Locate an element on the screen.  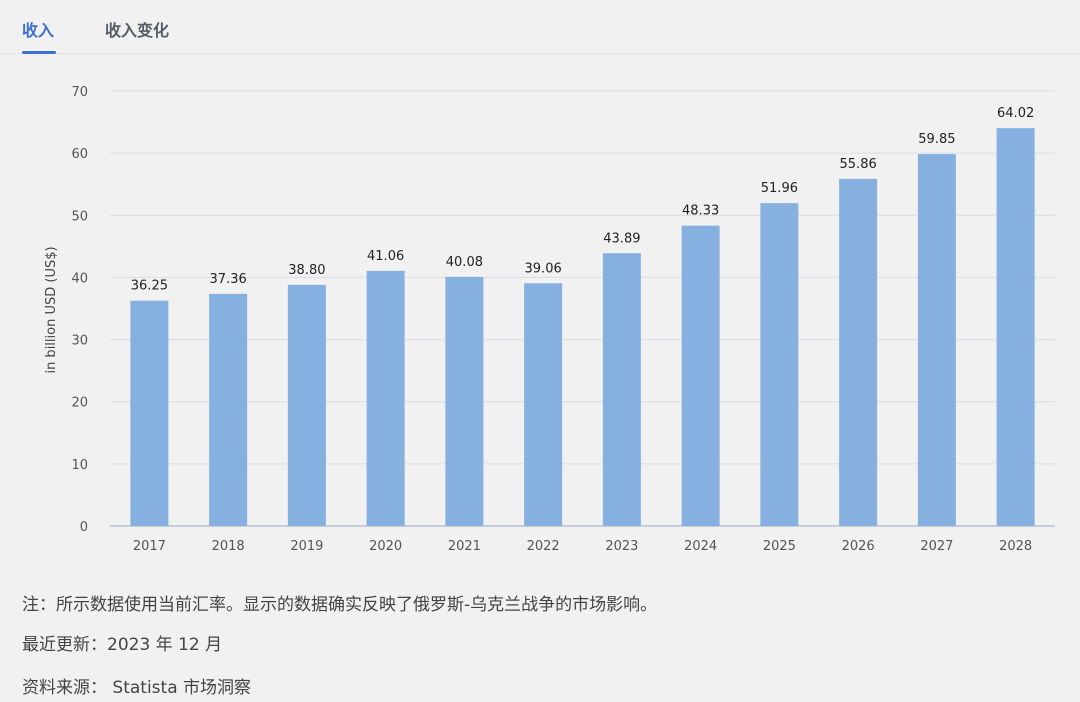
y-tick-label: 70 is located at coordinates (79, 92).